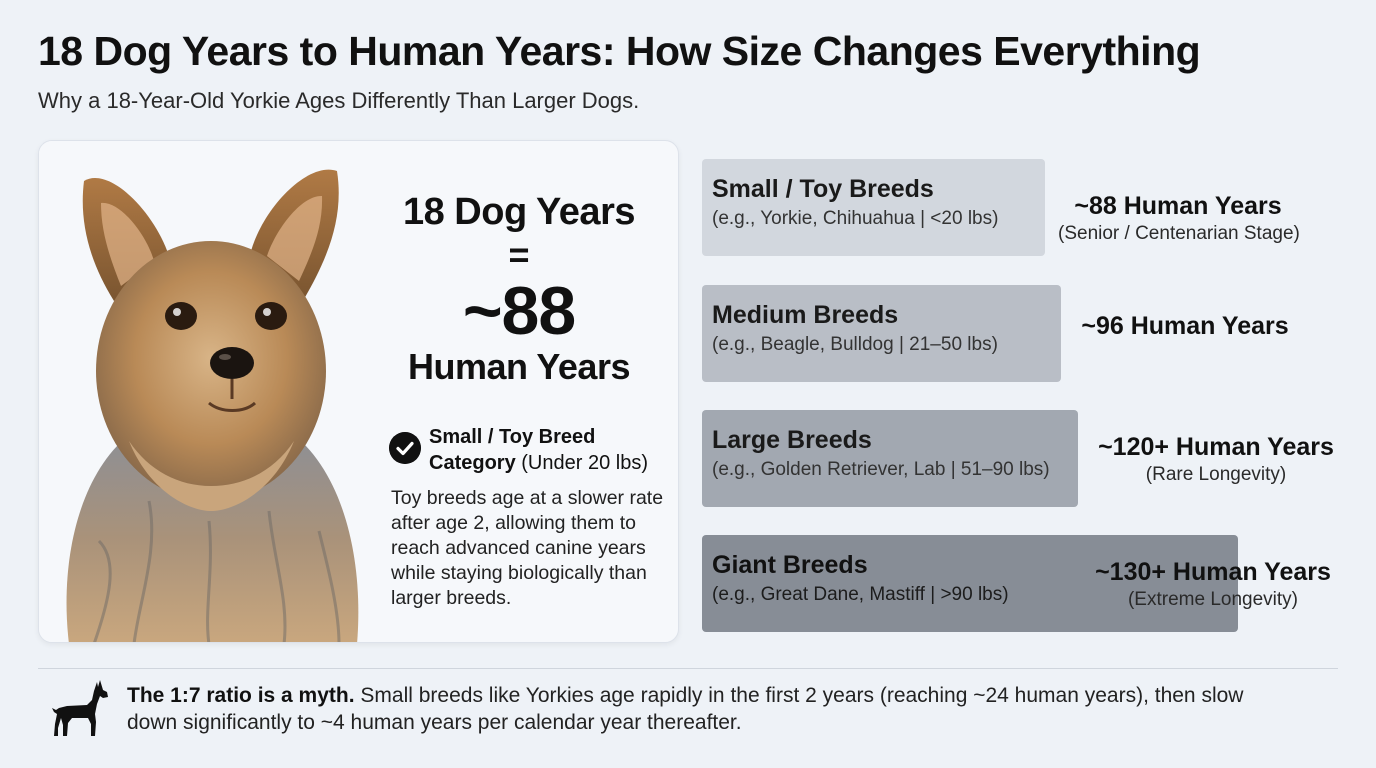  What do you see at coordinates (519, 254) in the screenshot?
I see `equals-sign: =` at bounding box center [519, 254].